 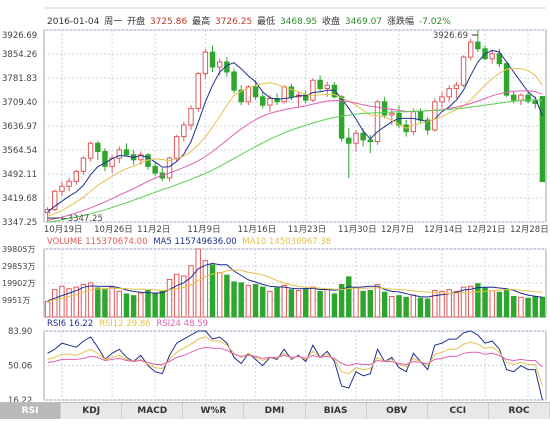 I want to click on price-x-tick: 12月21日, so click(x=486, y=230).